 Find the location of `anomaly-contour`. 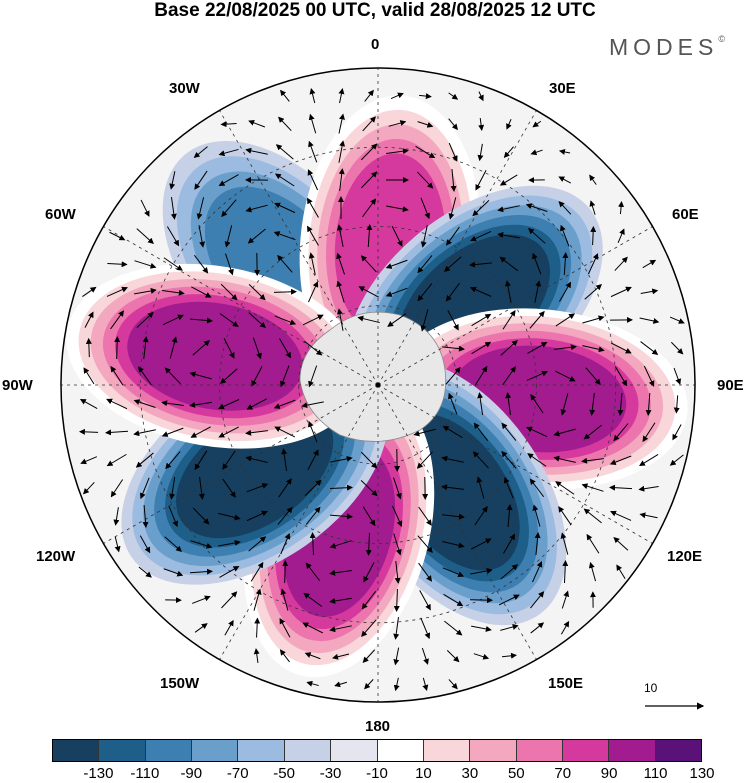

anomaly-contour is located at coordinates (215, 356).